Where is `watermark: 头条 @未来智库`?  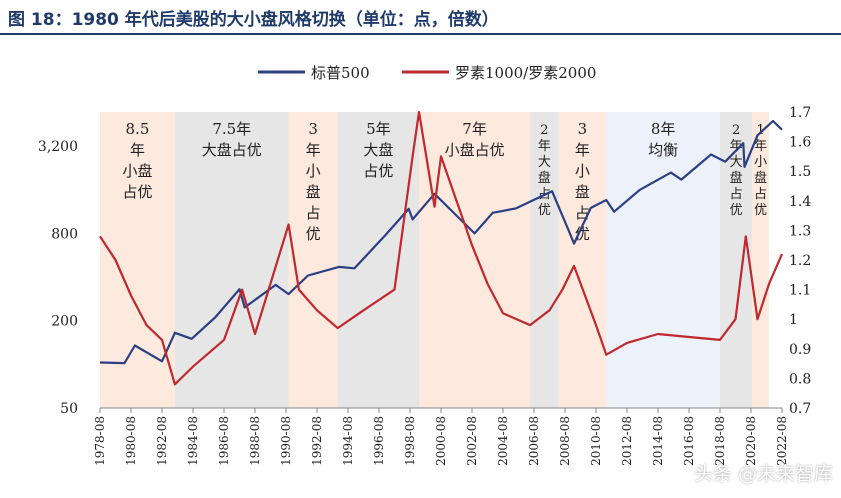
watermark: 头条 @未来智库 is located at coordinates (763, 474).